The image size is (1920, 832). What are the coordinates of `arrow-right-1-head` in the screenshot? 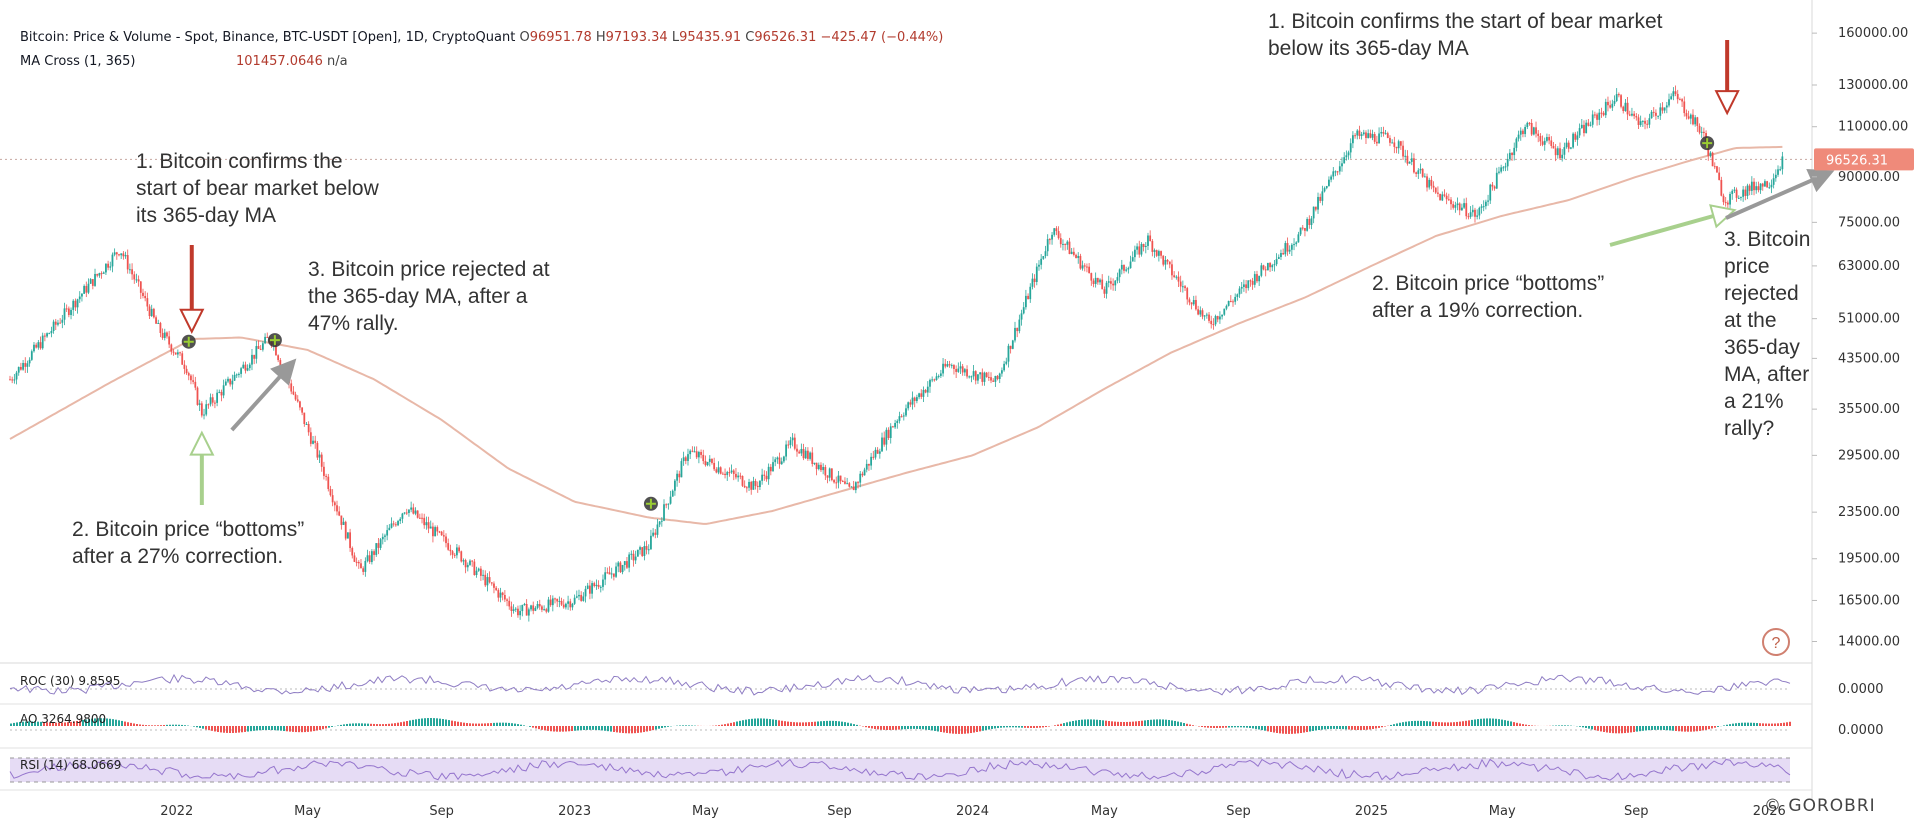 It's located at (1727, 103).